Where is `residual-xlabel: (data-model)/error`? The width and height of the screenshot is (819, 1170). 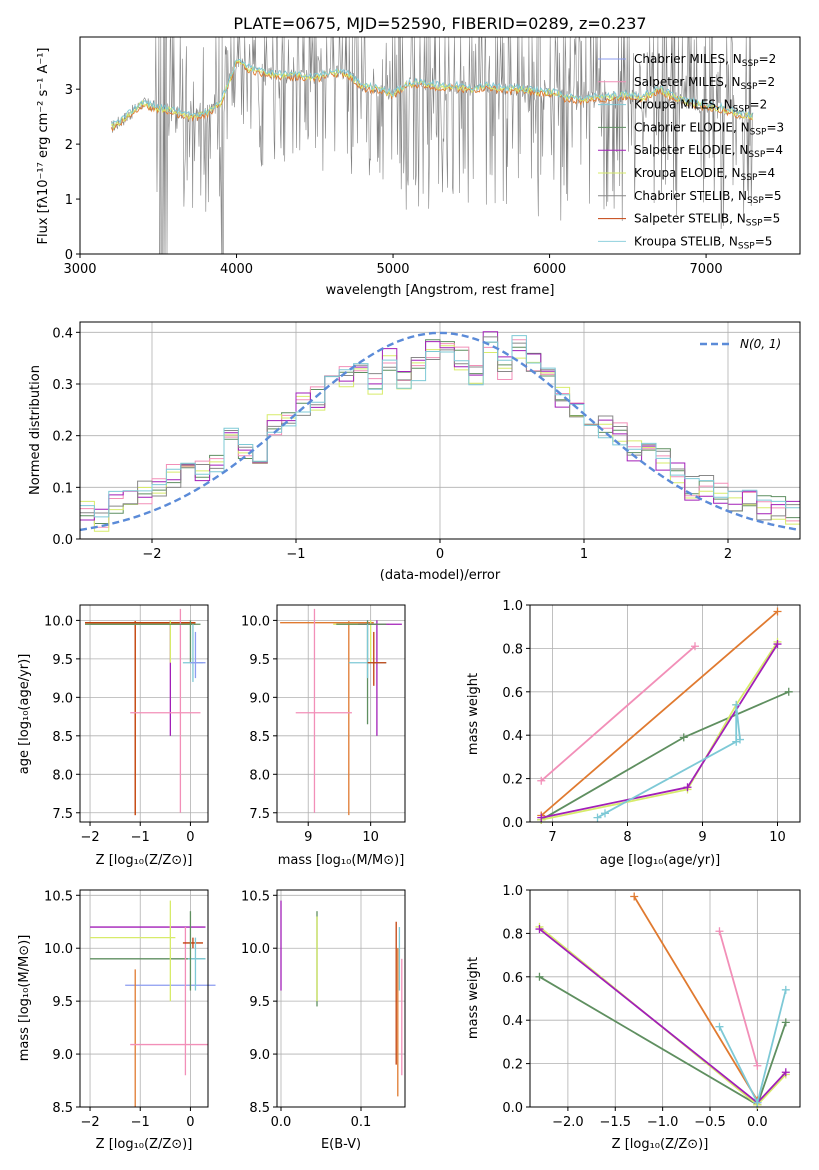
residual-xlabel: (data-model)/error is located at coordinates (440, 575).